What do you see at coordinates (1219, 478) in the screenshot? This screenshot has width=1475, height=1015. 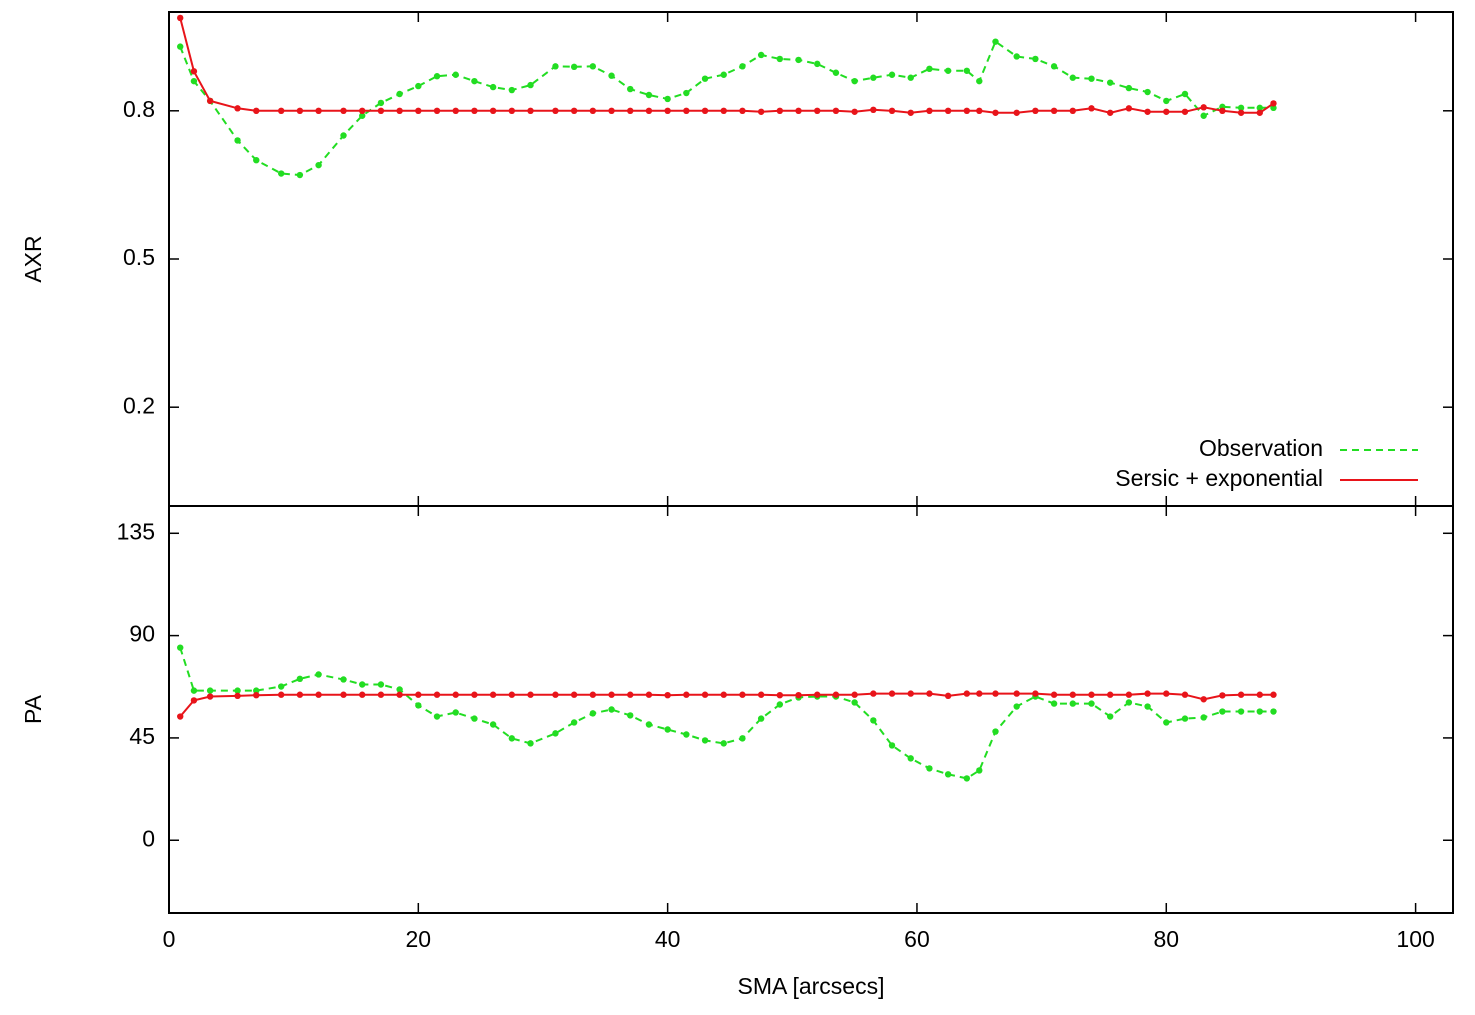 I see `legend-label: Sersic + exponential` at bounding box center [1219, 478].